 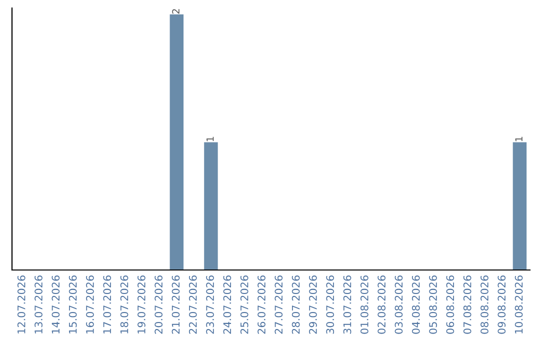 I want to click on x-tick-label: 23.07.2026, so click(x=210, y=305).